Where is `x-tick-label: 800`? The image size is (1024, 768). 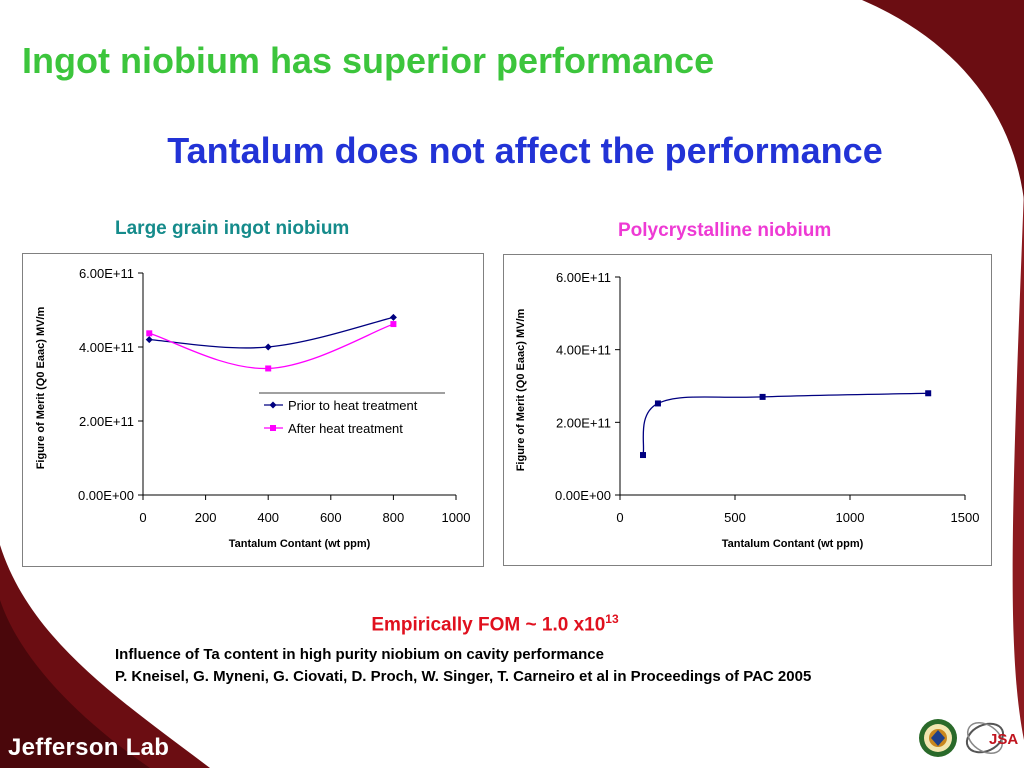 x-tick-label: 800 is located at coordinates (394, 517).